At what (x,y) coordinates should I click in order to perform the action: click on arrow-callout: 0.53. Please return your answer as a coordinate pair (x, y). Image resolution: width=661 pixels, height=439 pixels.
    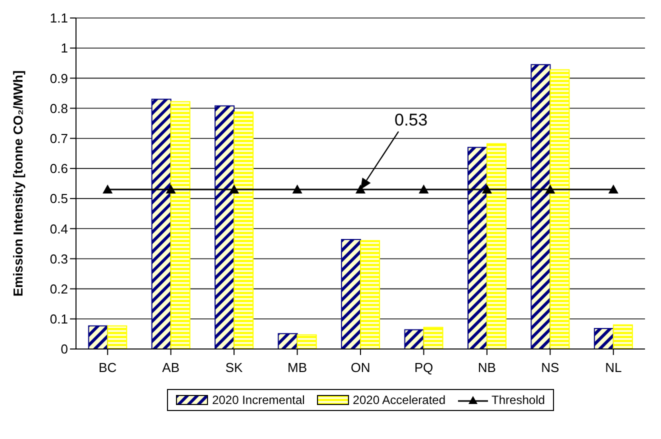
    Looking at the image, I should click on (394, 150).